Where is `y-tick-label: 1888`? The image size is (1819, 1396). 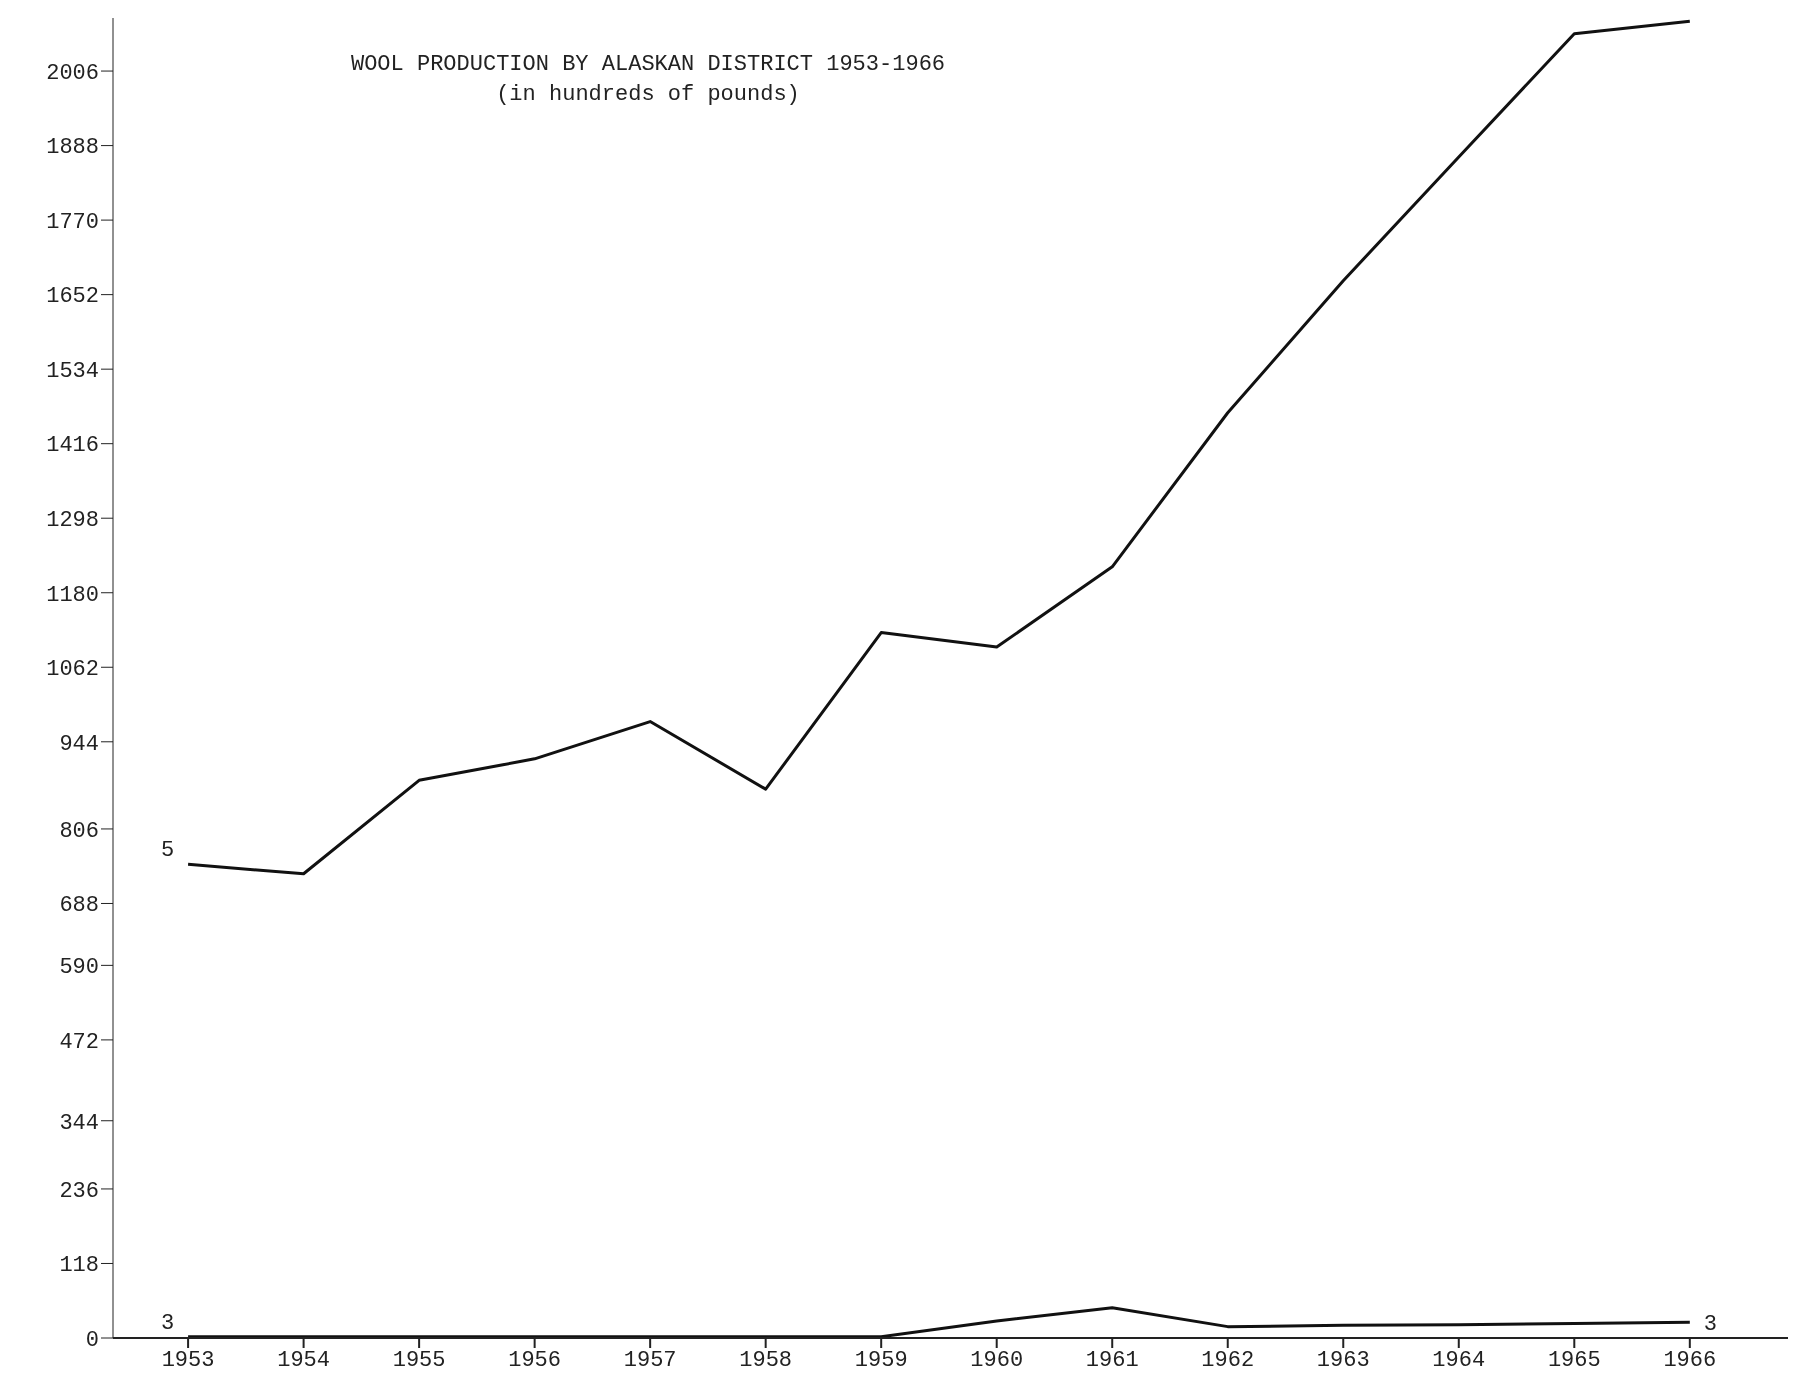
y-tick-label: 1888 is located at coordinates (72, 148).